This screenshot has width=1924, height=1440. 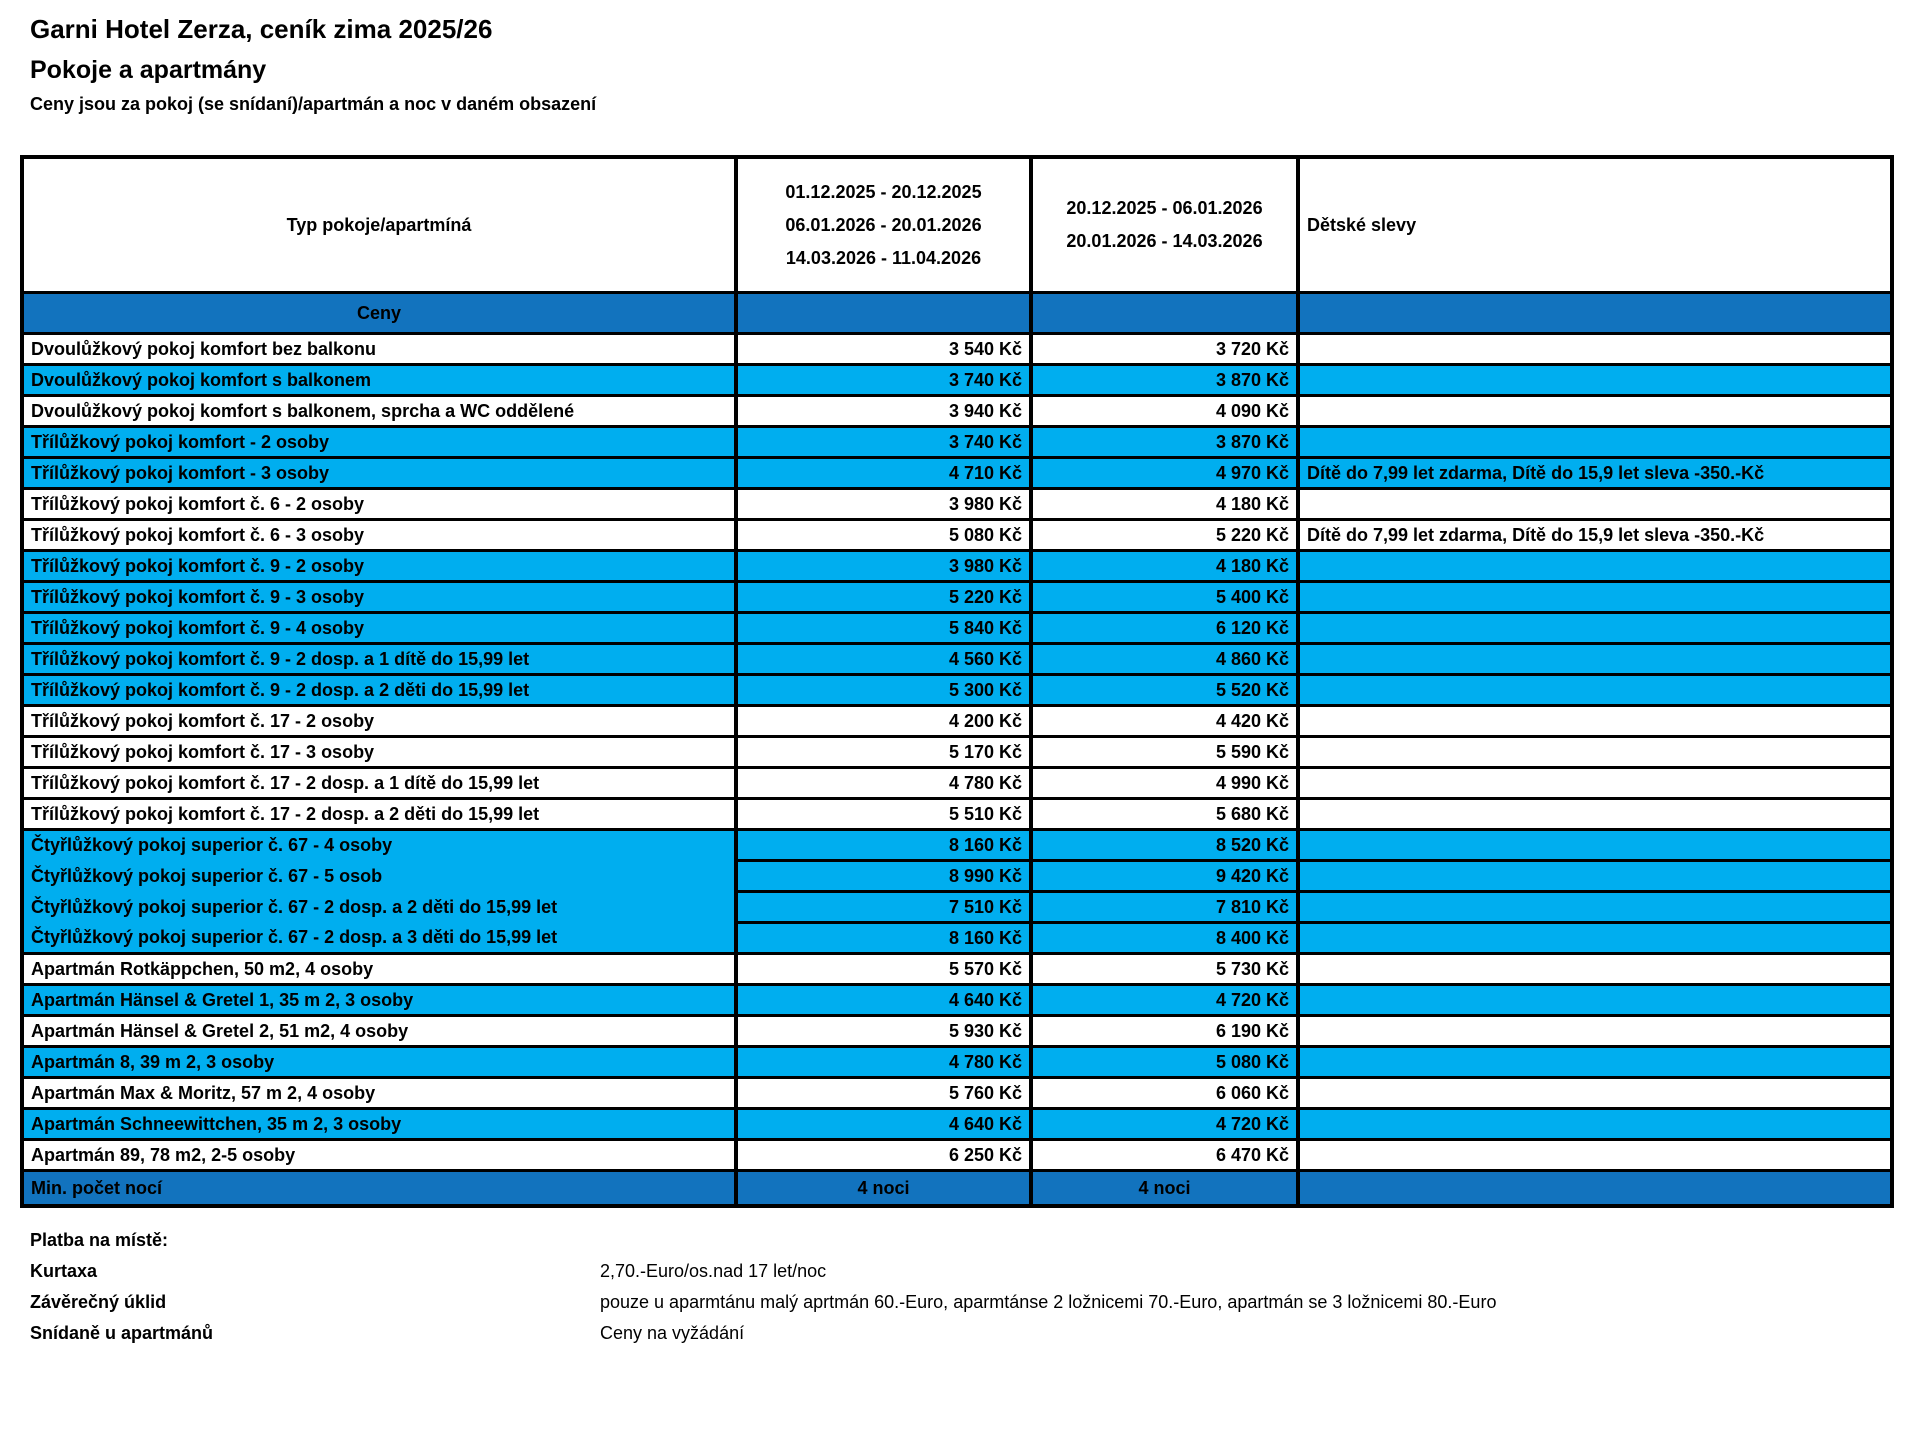 I want to click on price-season-a-cell: 4 560 Kč, so click(x=882, y=658).